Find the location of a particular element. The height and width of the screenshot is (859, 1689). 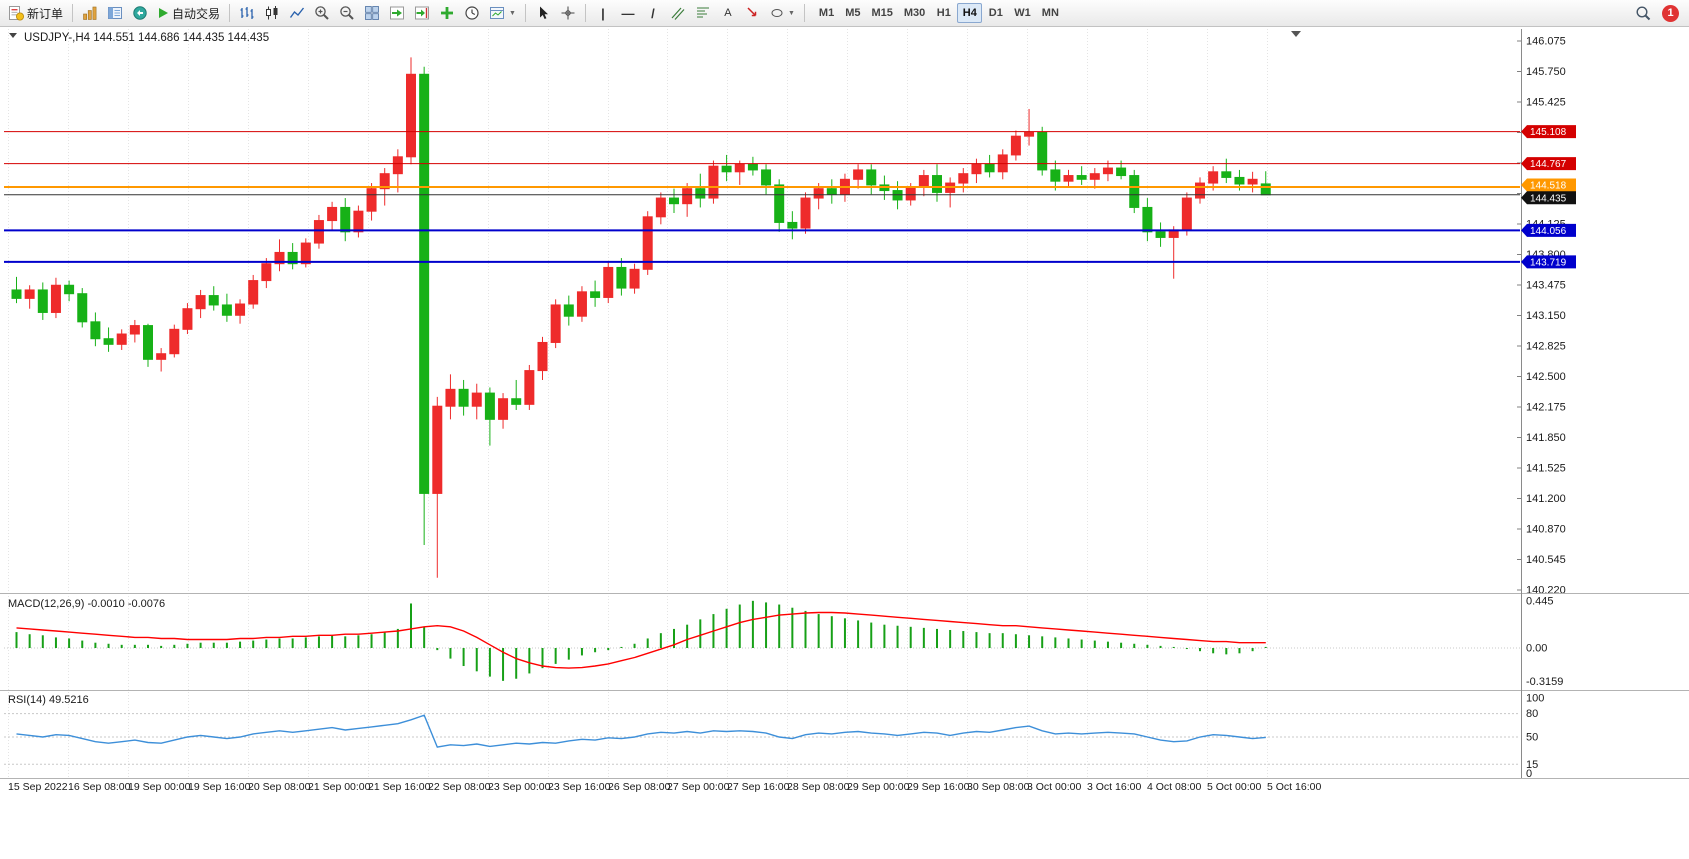

time-axis-label: 30 Sep 08:00 is located at coordinates (998, 787).